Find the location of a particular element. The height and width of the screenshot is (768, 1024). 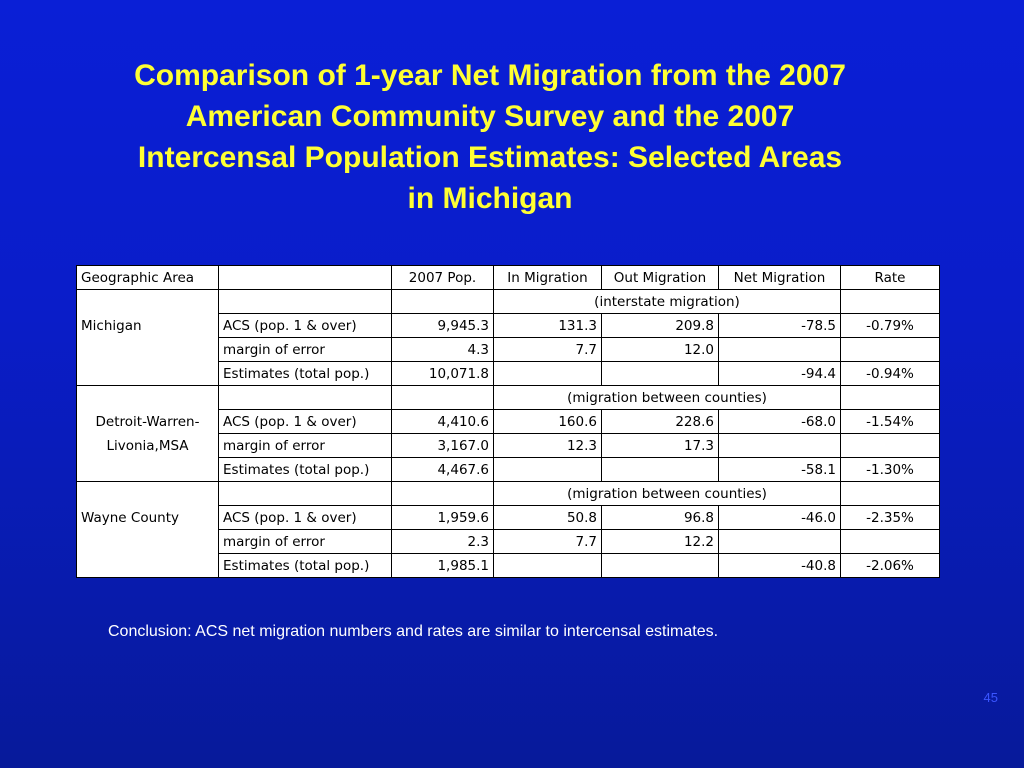

table-cell: 2.3 is located at coordinates (442, 541).